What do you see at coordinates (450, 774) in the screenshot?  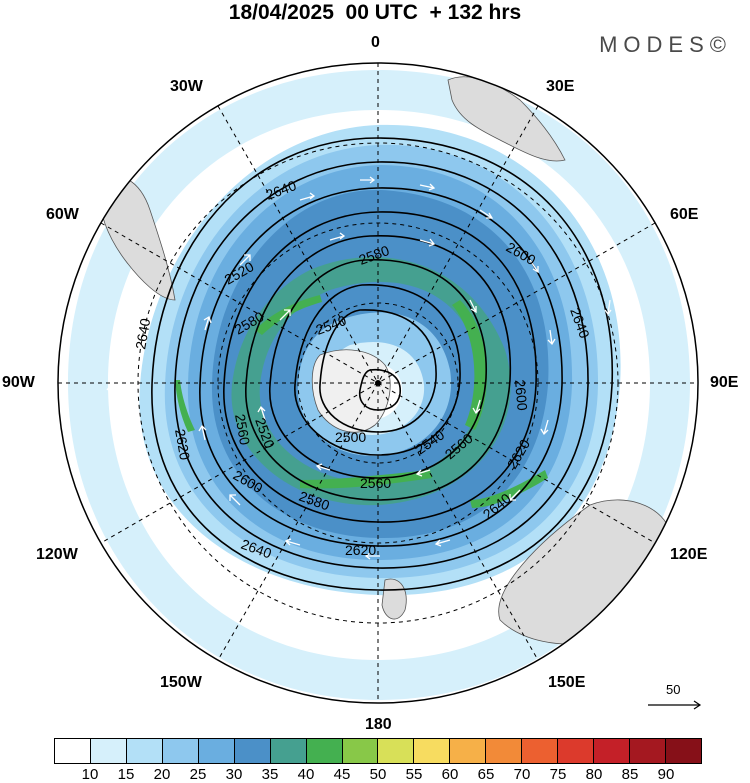 I see `colorbar-tick-label: 60` at bounding box center [450, 774].